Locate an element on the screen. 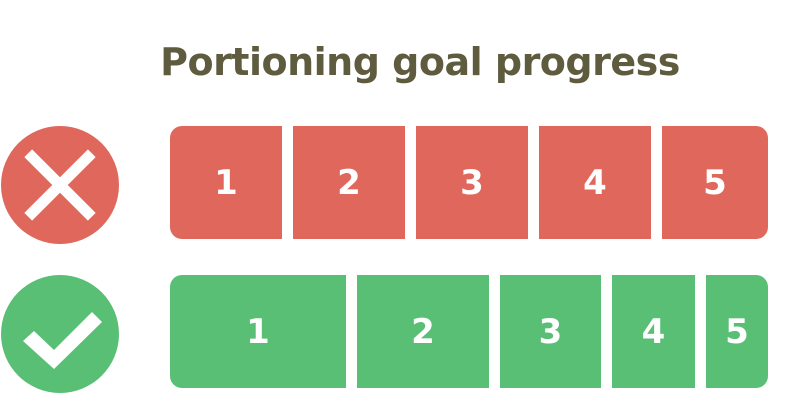  diagram-title: Portioning goal progress is located at coordinates (420, 62).